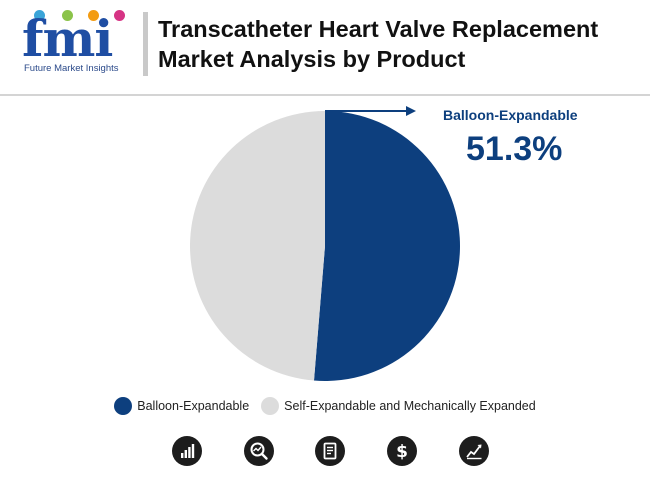 The image size is (650, 480). I want to click on callout-arrow, so click(370, 111).